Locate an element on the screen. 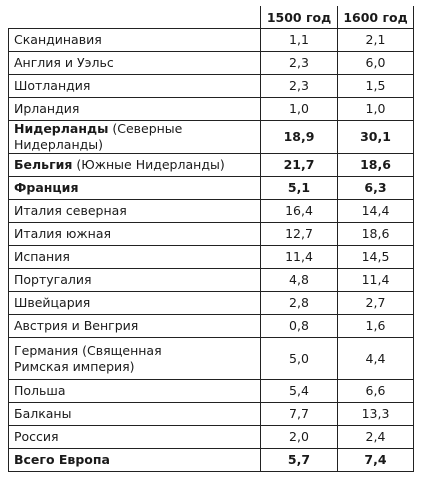 Image resolution: width=425 pixels, height=478 pixels. table-row: Скандинавия 1,1 2,1 is located at coordinates (211, 40).